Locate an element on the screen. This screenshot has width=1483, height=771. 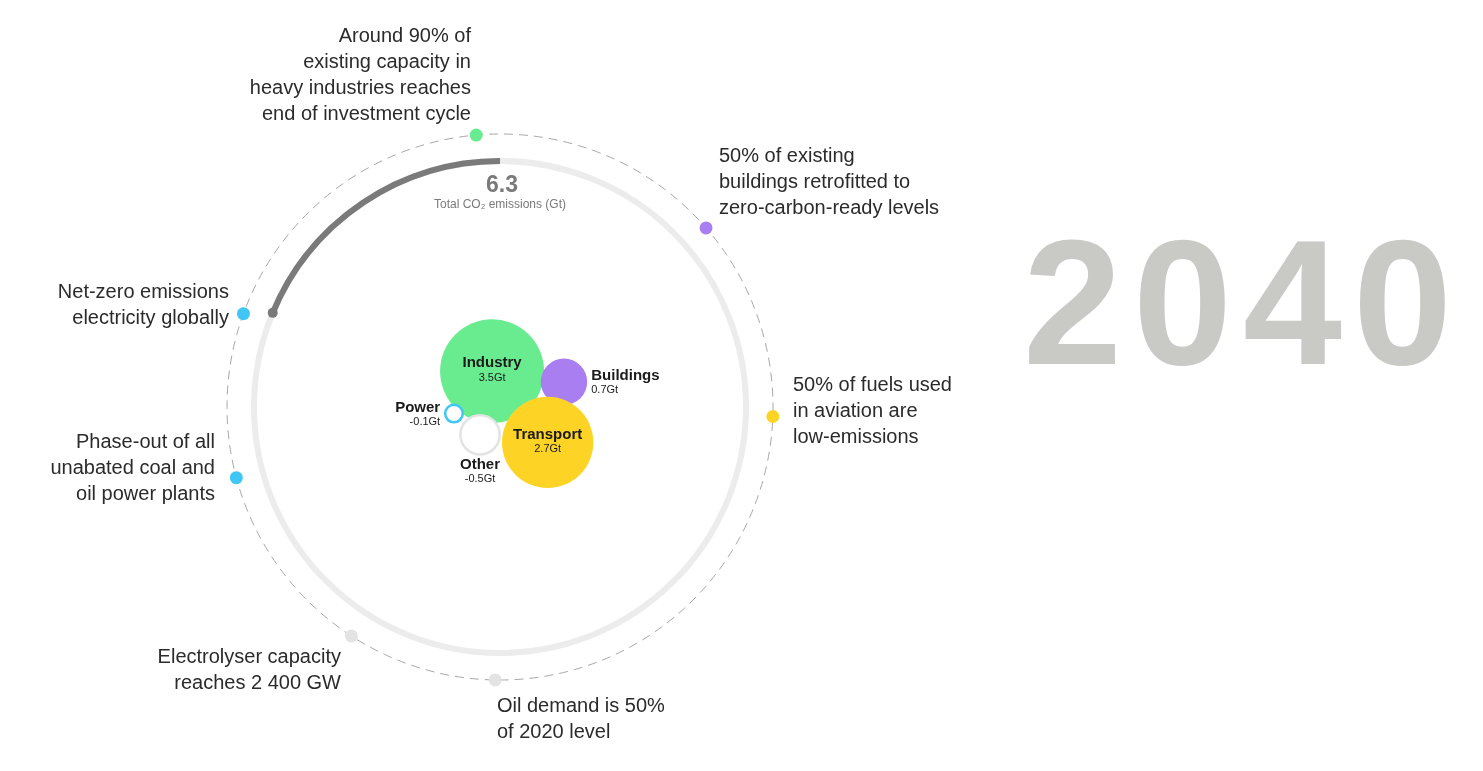
category-label: Power is located at coordinates (418, 406).